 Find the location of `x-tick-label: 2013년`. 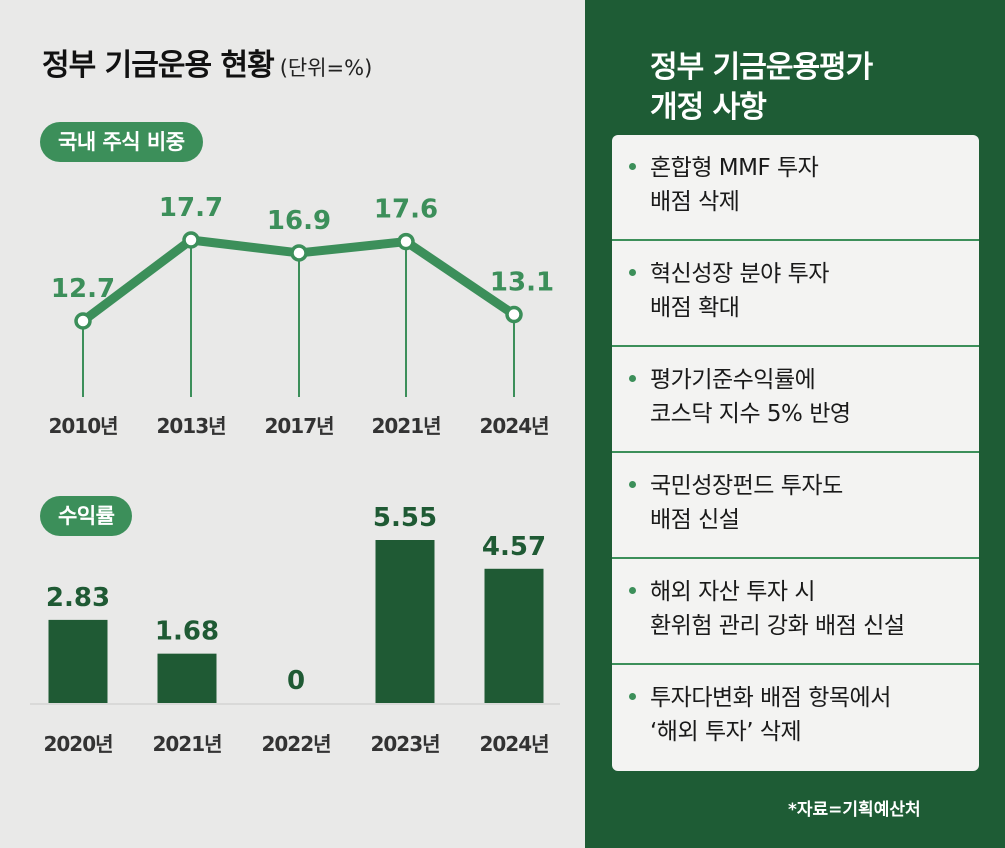

x-tick-label: 2013년 is located at coordinates (190, 426).